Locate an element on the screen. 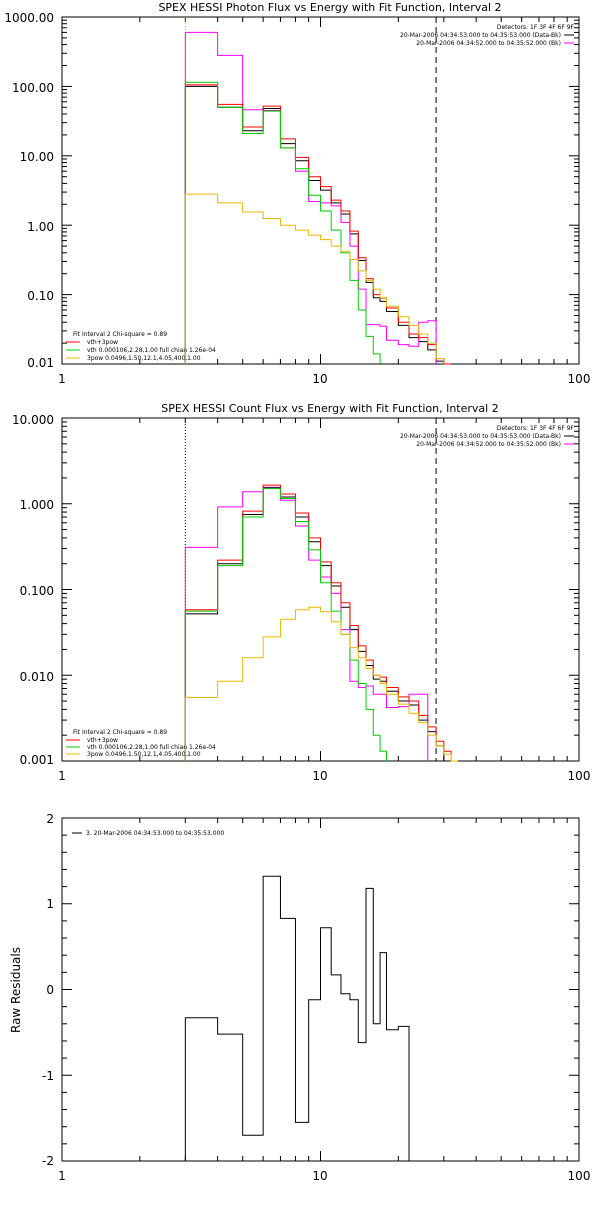  photon-xtick-label-1: 1 is located at coordinates (62, 379).